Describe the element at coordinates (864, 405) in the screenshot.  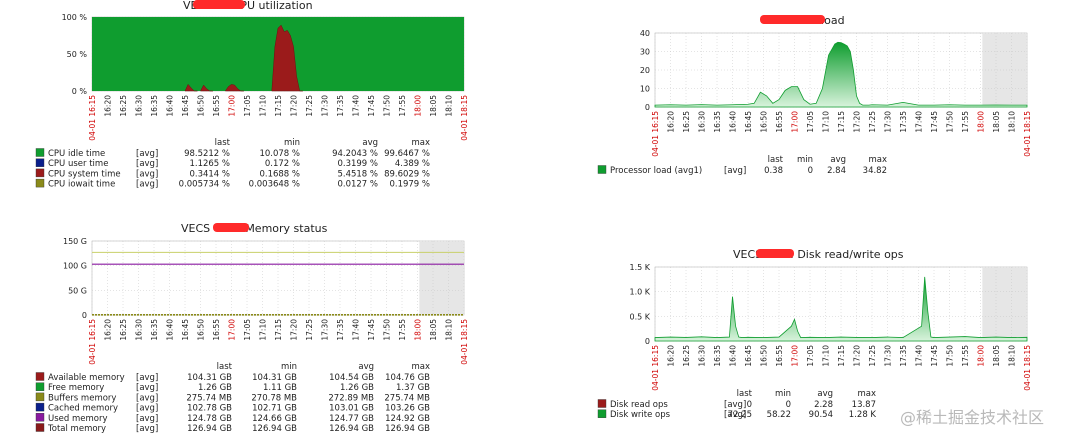
I see `disk-legend-value: 13.87` at that location.